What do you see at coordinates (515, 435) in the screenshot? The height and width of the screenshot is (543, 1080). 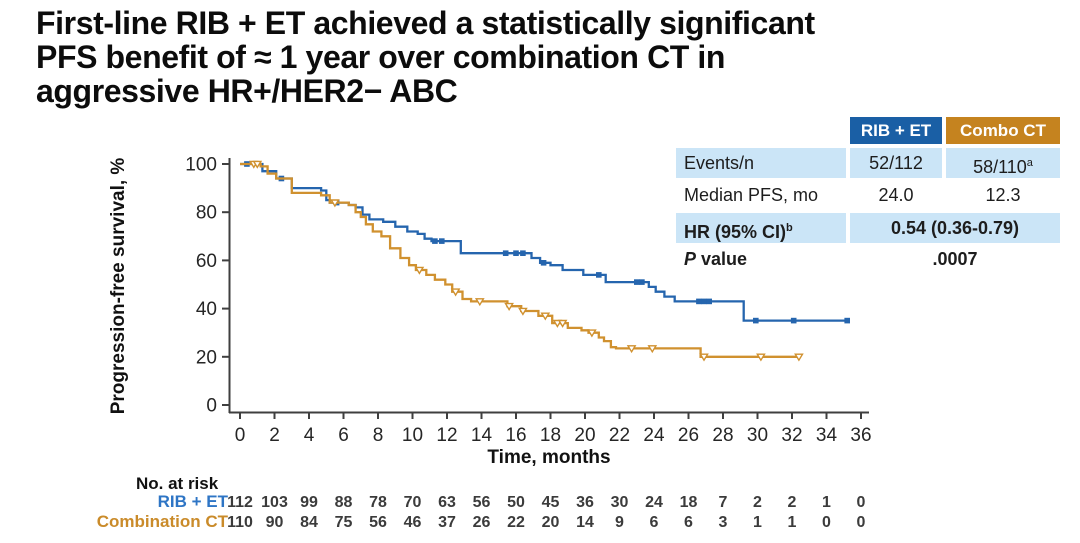 I see `x-tick-label: 16` at bounding box center [515, 435].